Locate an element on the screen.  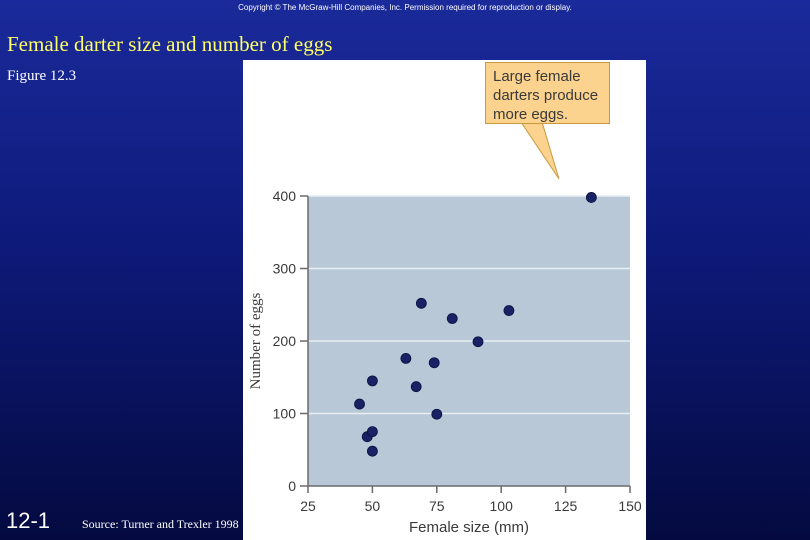
y-tick-label: 100 is located at coordinates (285, 414).